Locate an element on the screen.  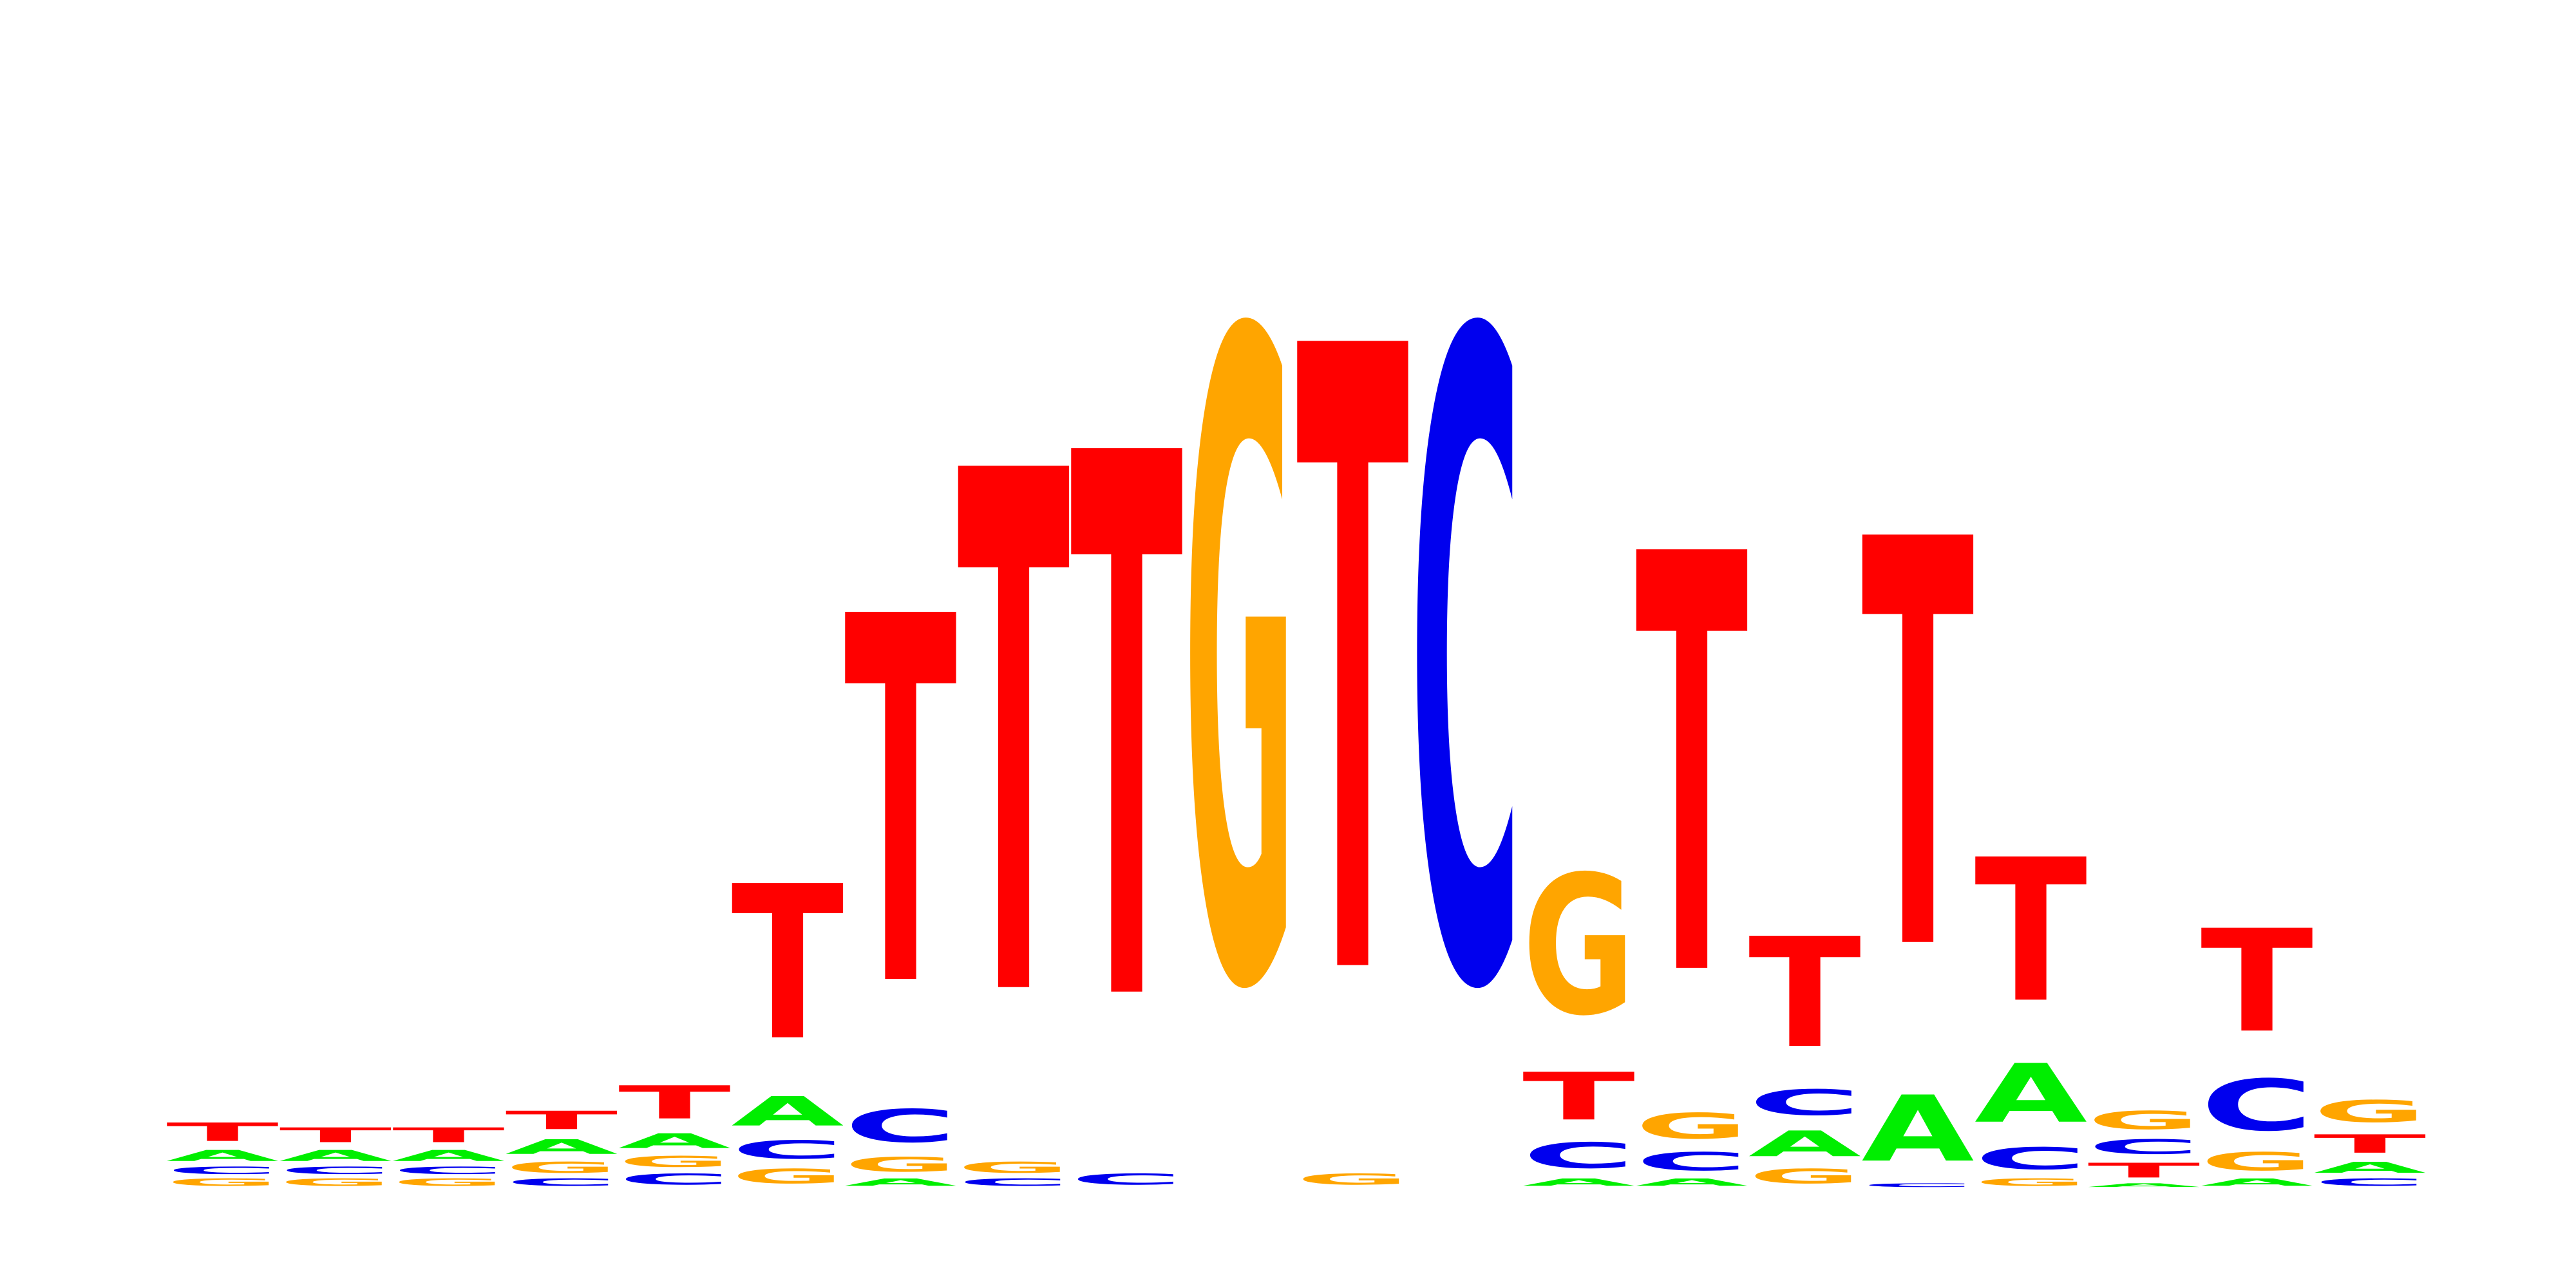
logo-column-11: GT is located at coordinates (1353, 679).